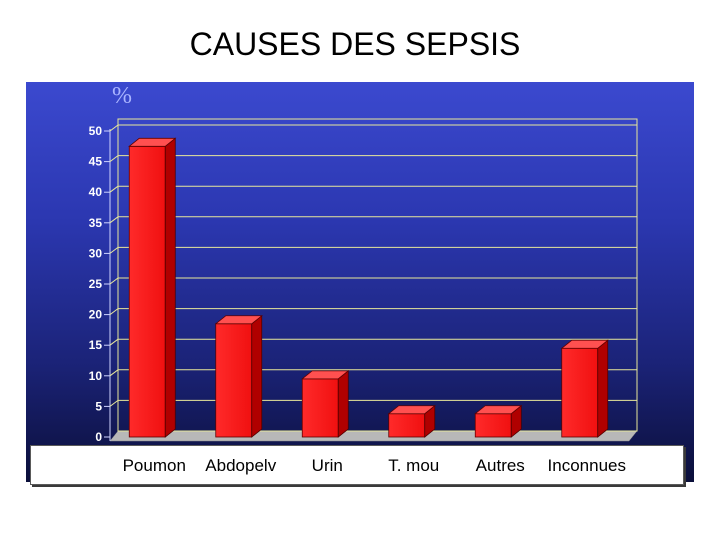  I want to click on y-tick-label: 50, so click(96, 131).